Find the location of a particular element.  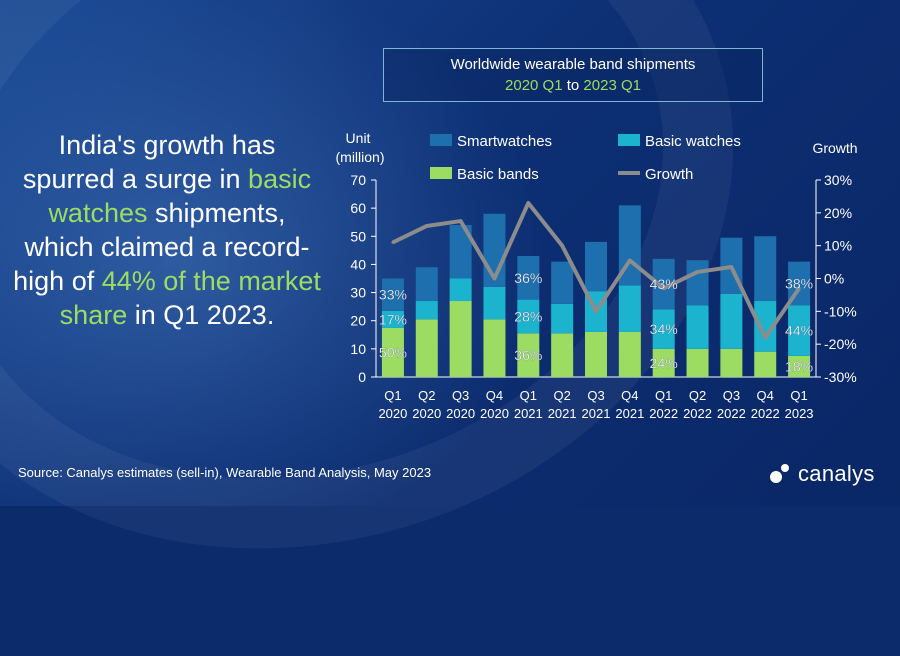

y2-tick-label: -30% is located at coordinates (840, 377).